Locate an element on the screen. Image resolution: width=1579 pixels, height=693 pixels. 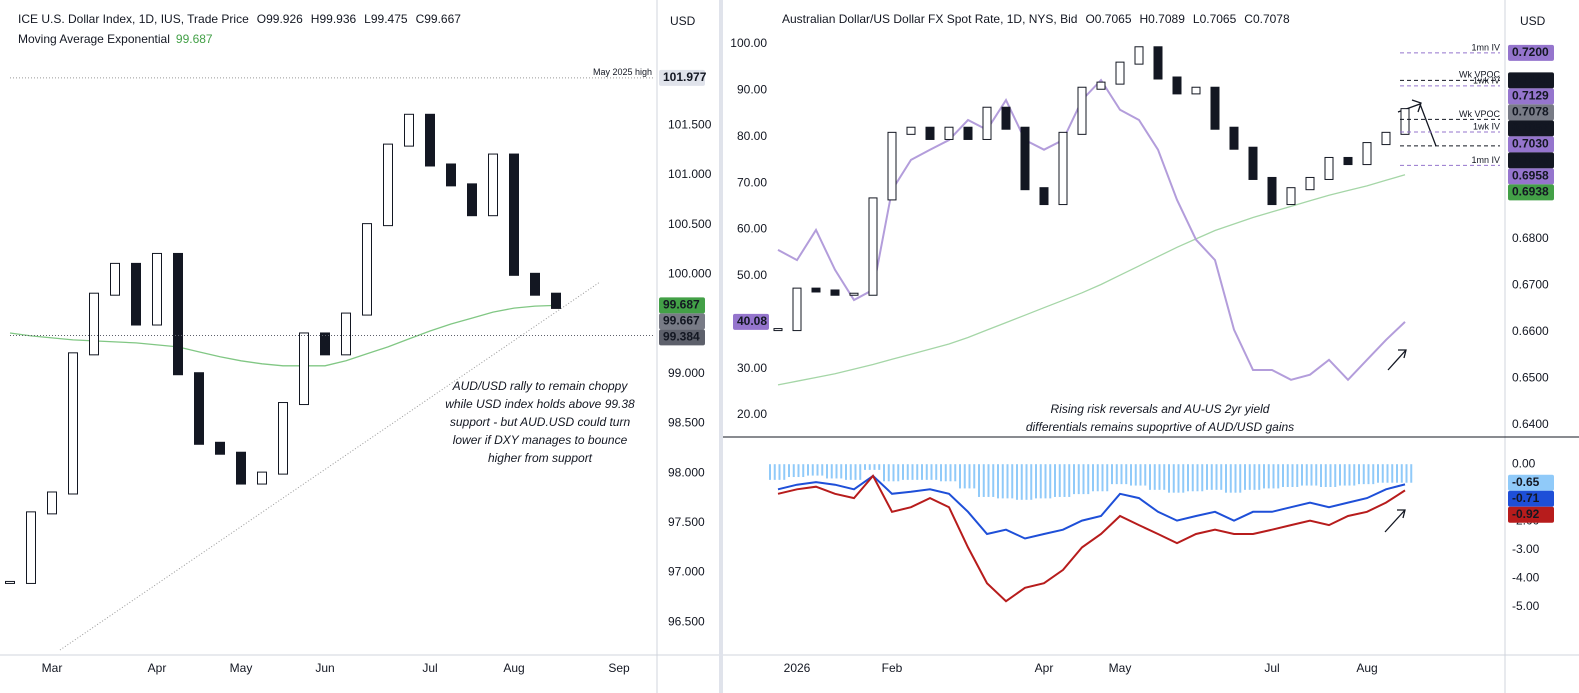
ohlc: O99.926 H99.936 L99.475 C99.667 is located at coordinates (359, 19).